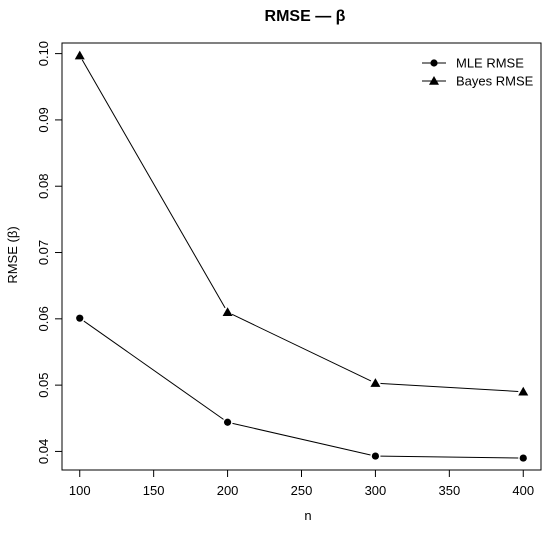 The height and width of the screenshot is (542, 550). Describe the element at coordinates (495, 81) in the screenshot. I see `legend-label: Bayes RMSE` at that location.